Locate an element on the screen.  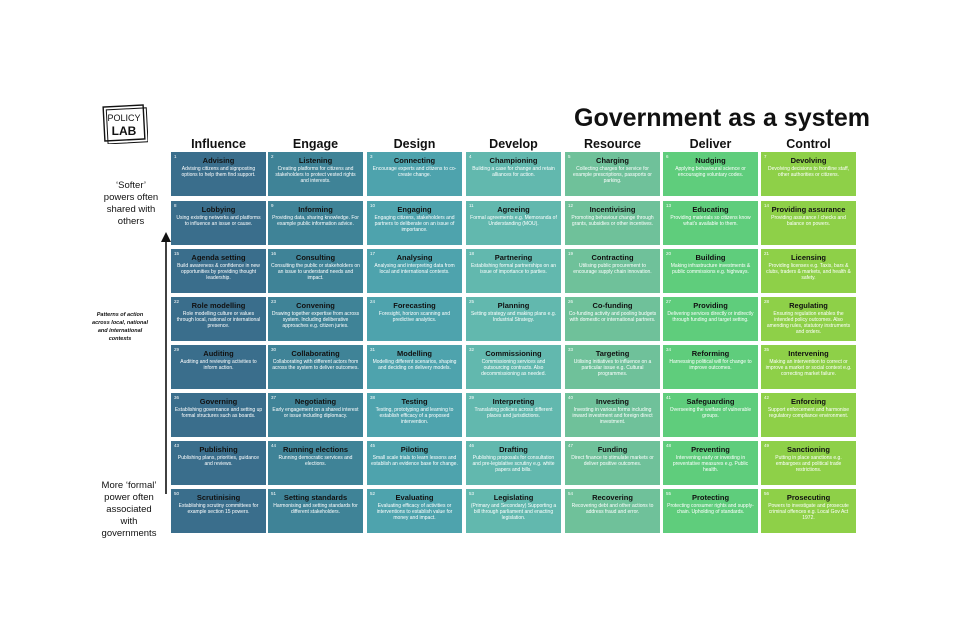
cell-number: 18 is located at coordinates (472, 253).